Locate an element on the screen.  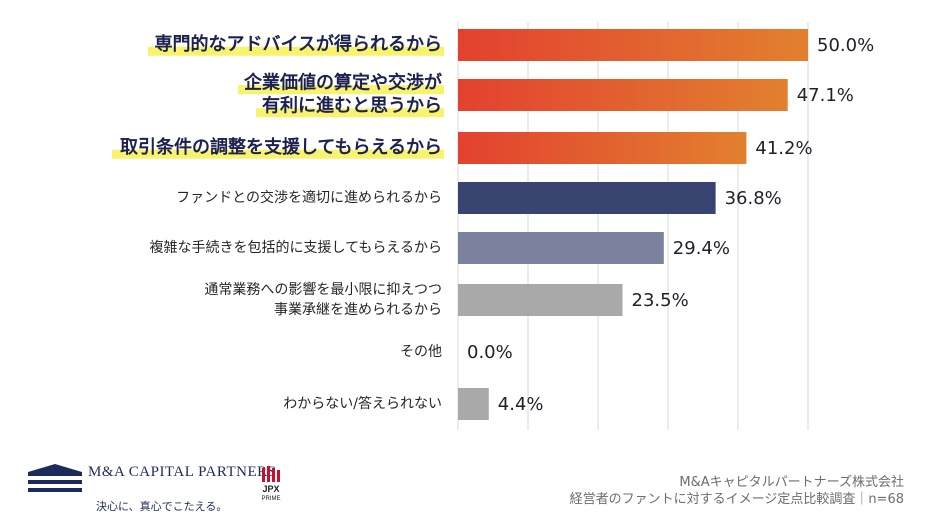
jpx-prime-icon is located at coordinates (271, 474).